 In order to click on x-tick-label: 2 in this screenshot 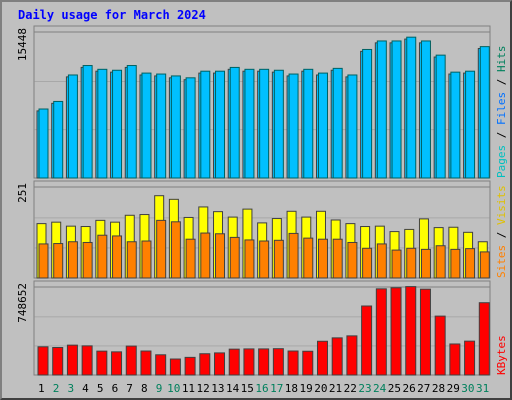, I will do `click(56, 388)`.